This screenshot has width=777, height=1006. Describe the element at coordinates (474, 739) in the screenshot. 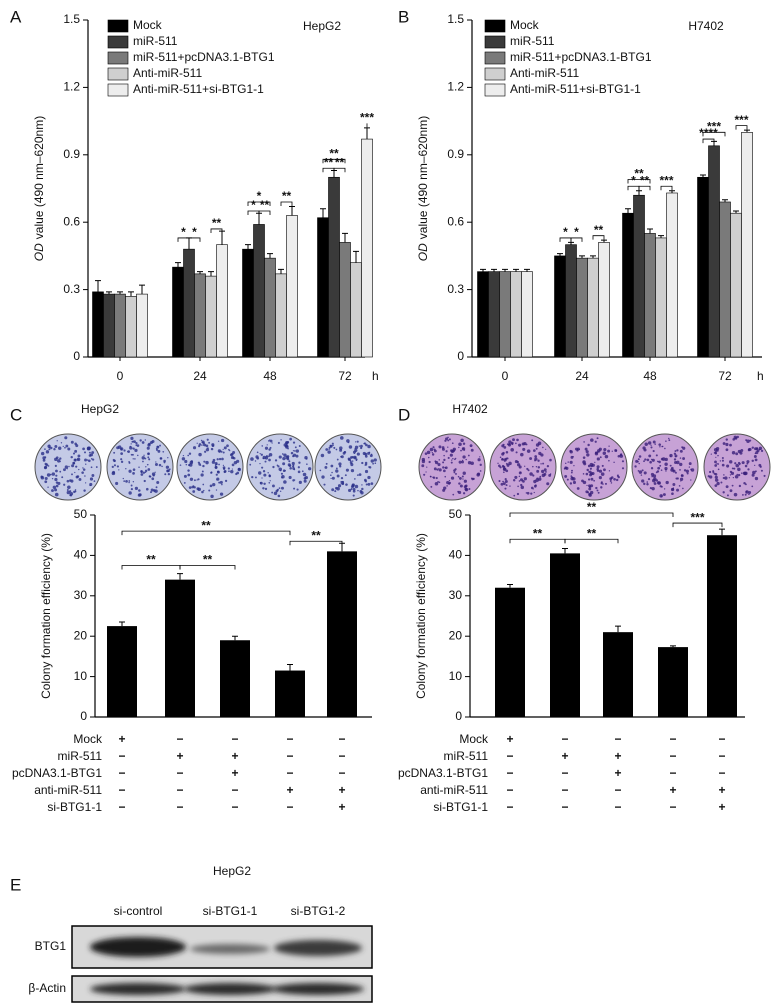

I see `condition-label: Mock` at that location.